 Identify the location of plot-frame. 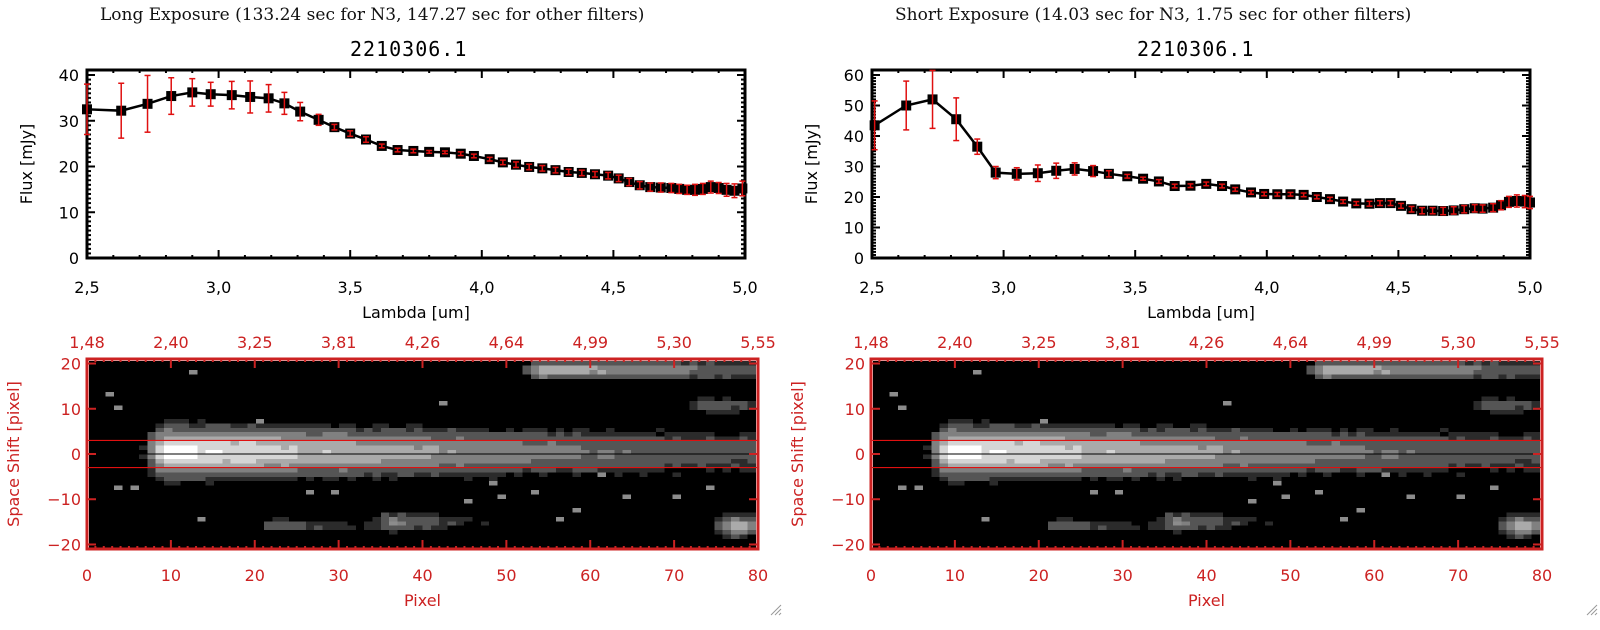
(1201, 164).